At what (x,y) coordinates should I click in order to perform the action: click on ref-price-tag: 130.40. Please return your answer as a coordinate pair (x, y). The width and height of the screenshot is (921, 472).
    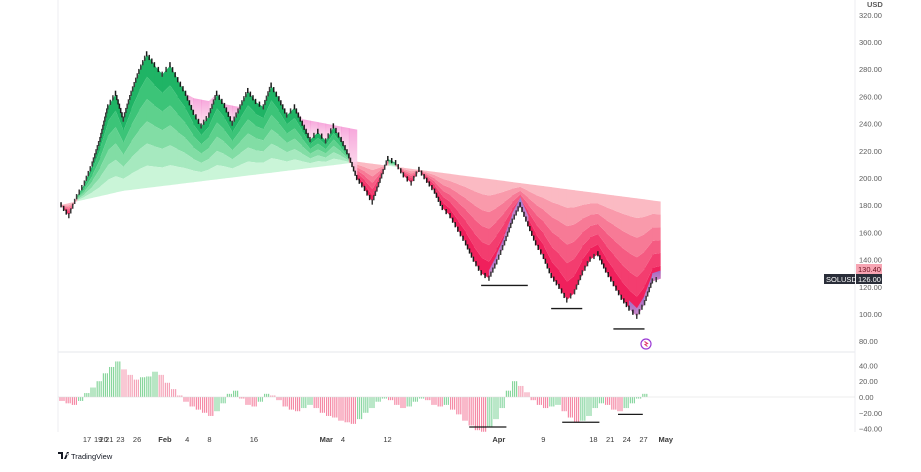
    Looking at the image, I should click on (869, 269).